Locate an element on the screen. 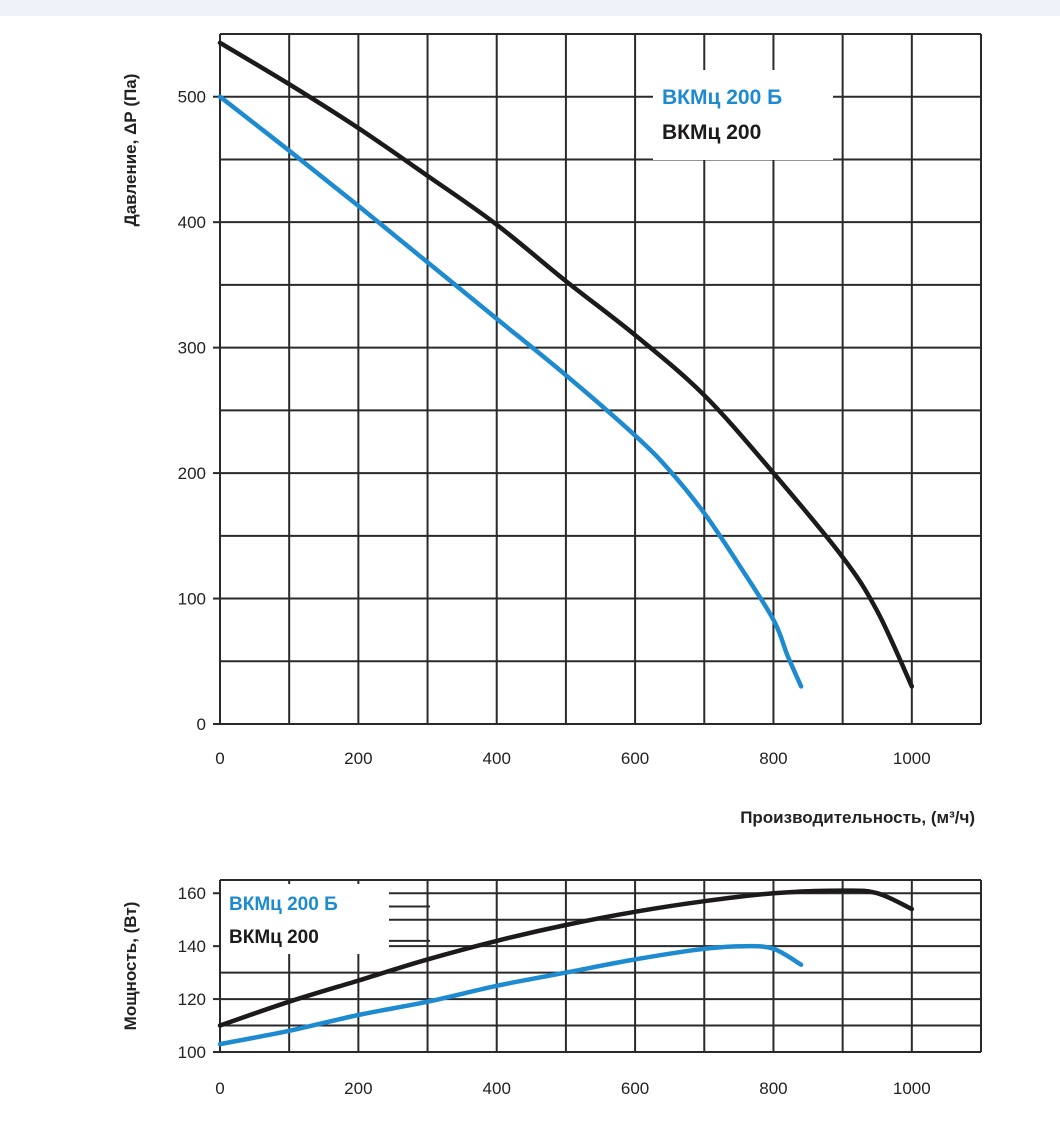 This screenshot has height=1124, width=1060. power-x-tick-label: 0 is located at coordinates (219, 1088).